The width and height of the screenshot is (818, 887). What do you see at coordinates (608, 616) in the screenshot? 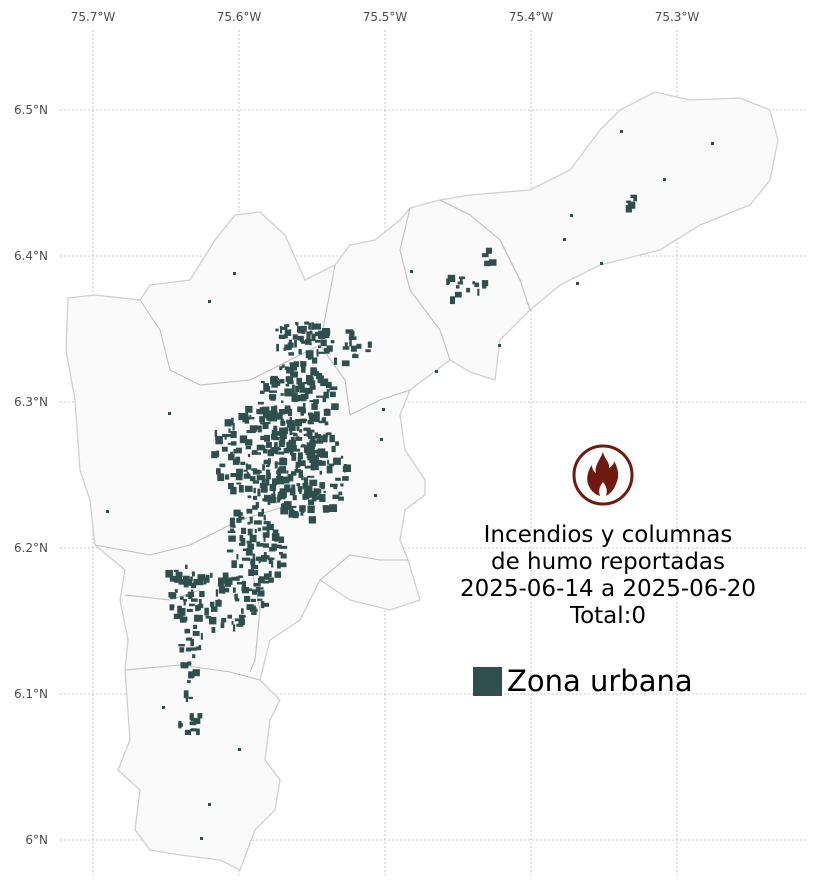
I see `info-total: Total:0` at bounding box center [608, 616].